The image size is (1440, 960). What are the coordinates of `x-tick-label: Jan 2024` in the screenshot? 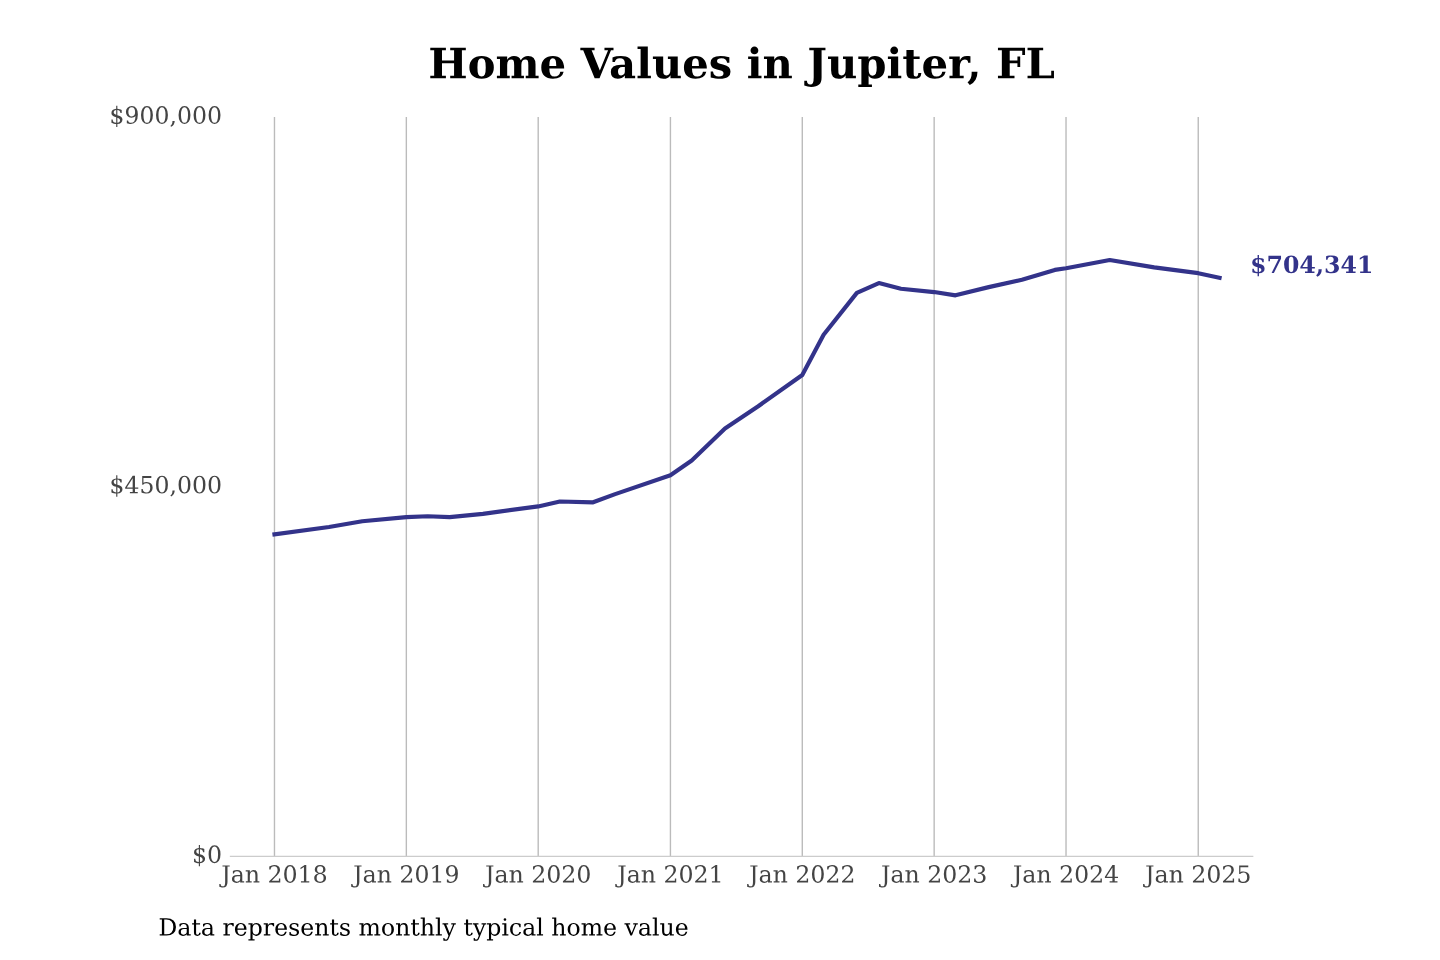 It's located at (1064, 876).